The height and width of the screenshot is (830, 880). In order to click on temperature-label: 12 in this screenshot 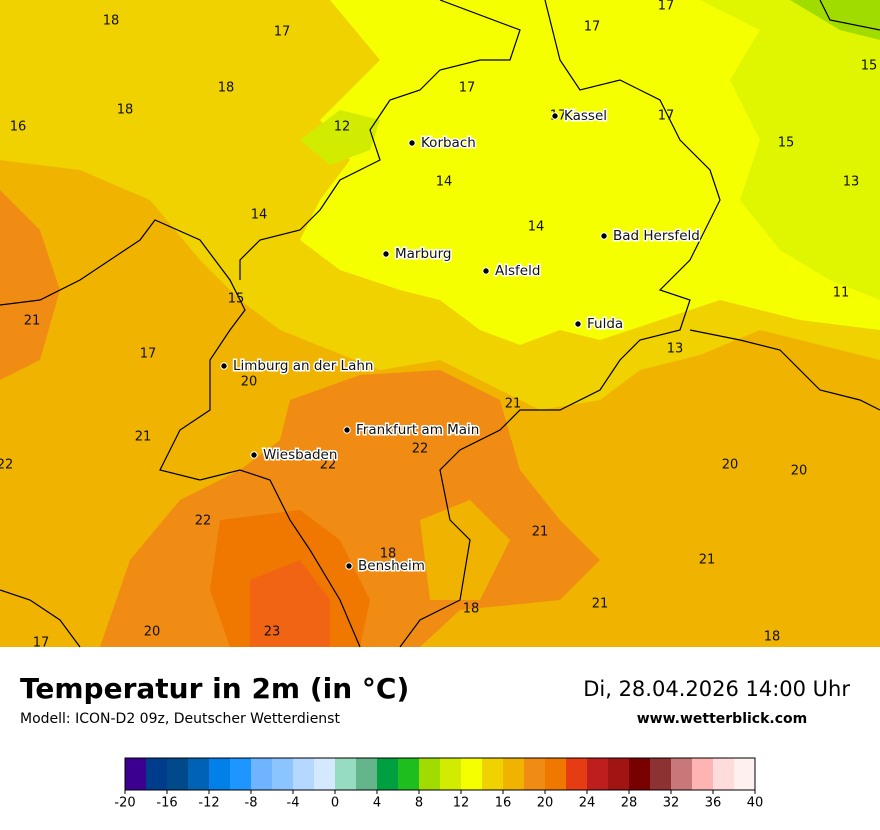, I will do `click(342, 127)`.